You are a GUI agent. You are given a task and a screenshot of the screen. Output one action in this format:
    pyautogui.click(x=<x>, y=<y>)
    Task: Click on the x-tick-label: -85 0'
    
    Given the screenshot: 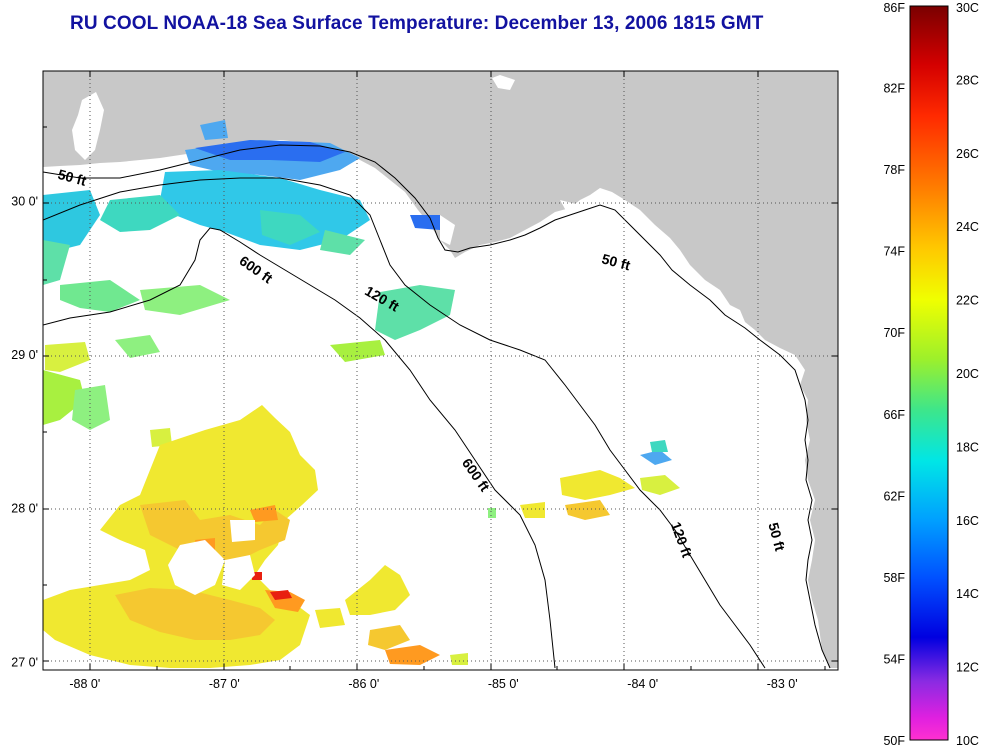 What is the action you would take?
    pyautogui.click(x=503, y=684)
    